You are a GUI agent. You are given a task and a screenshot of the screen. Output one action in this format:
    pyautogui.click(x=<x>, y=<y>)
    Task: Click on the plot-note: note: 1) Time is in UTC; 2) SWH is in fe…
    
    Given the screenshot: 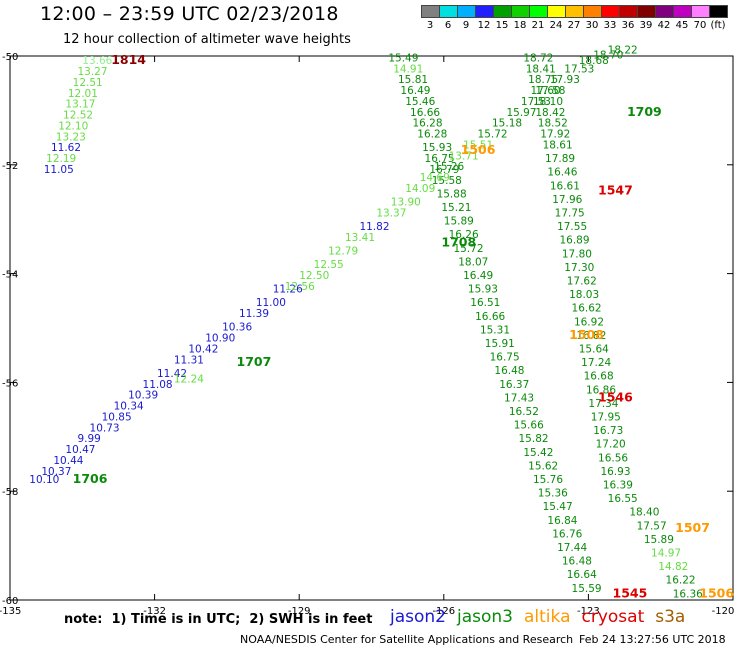 What is the action you would take?
    pyautogui.click(x=218, y=619)
    